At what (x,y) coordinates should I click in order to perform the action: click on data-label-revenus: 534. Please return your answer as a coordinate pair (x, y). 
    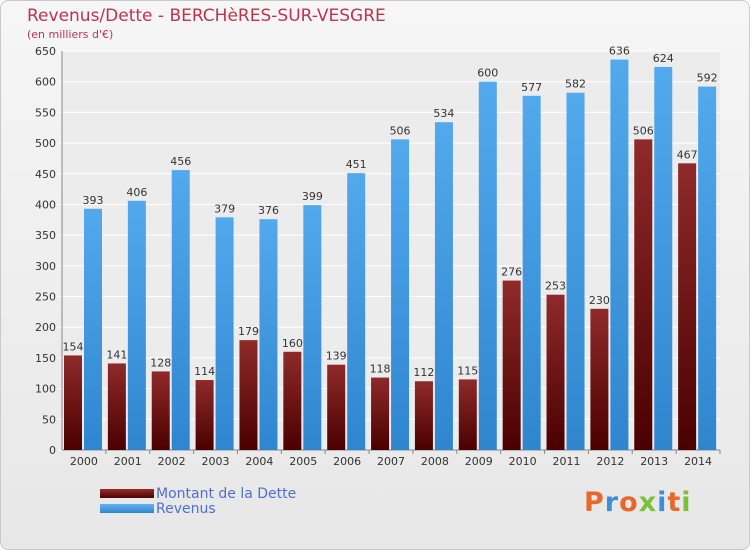
    Looking at the image, I should click on (443, 113).